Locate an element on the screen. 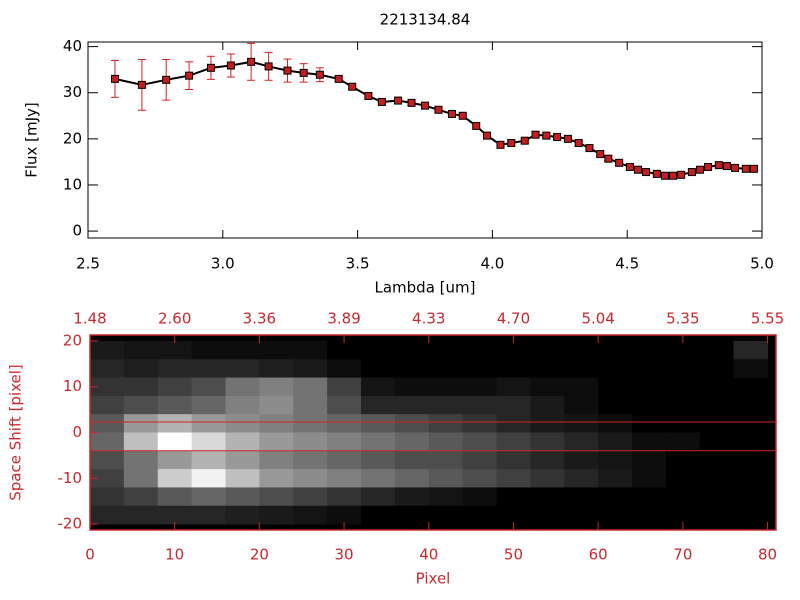 The image size is (800, 600). y-axis-label: Flux [mJy] is located at coordinates (32, 140).